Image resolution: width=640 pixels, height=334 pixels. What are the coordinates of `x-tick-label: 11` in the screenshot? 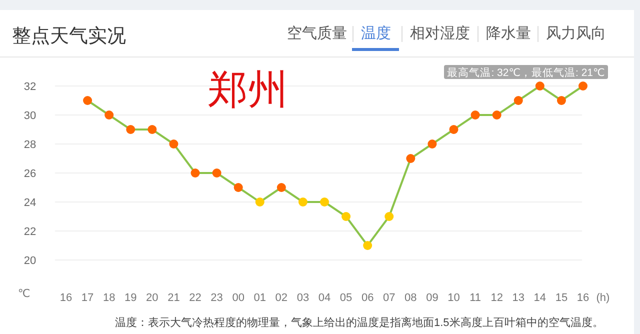 It's located at (476, 298).